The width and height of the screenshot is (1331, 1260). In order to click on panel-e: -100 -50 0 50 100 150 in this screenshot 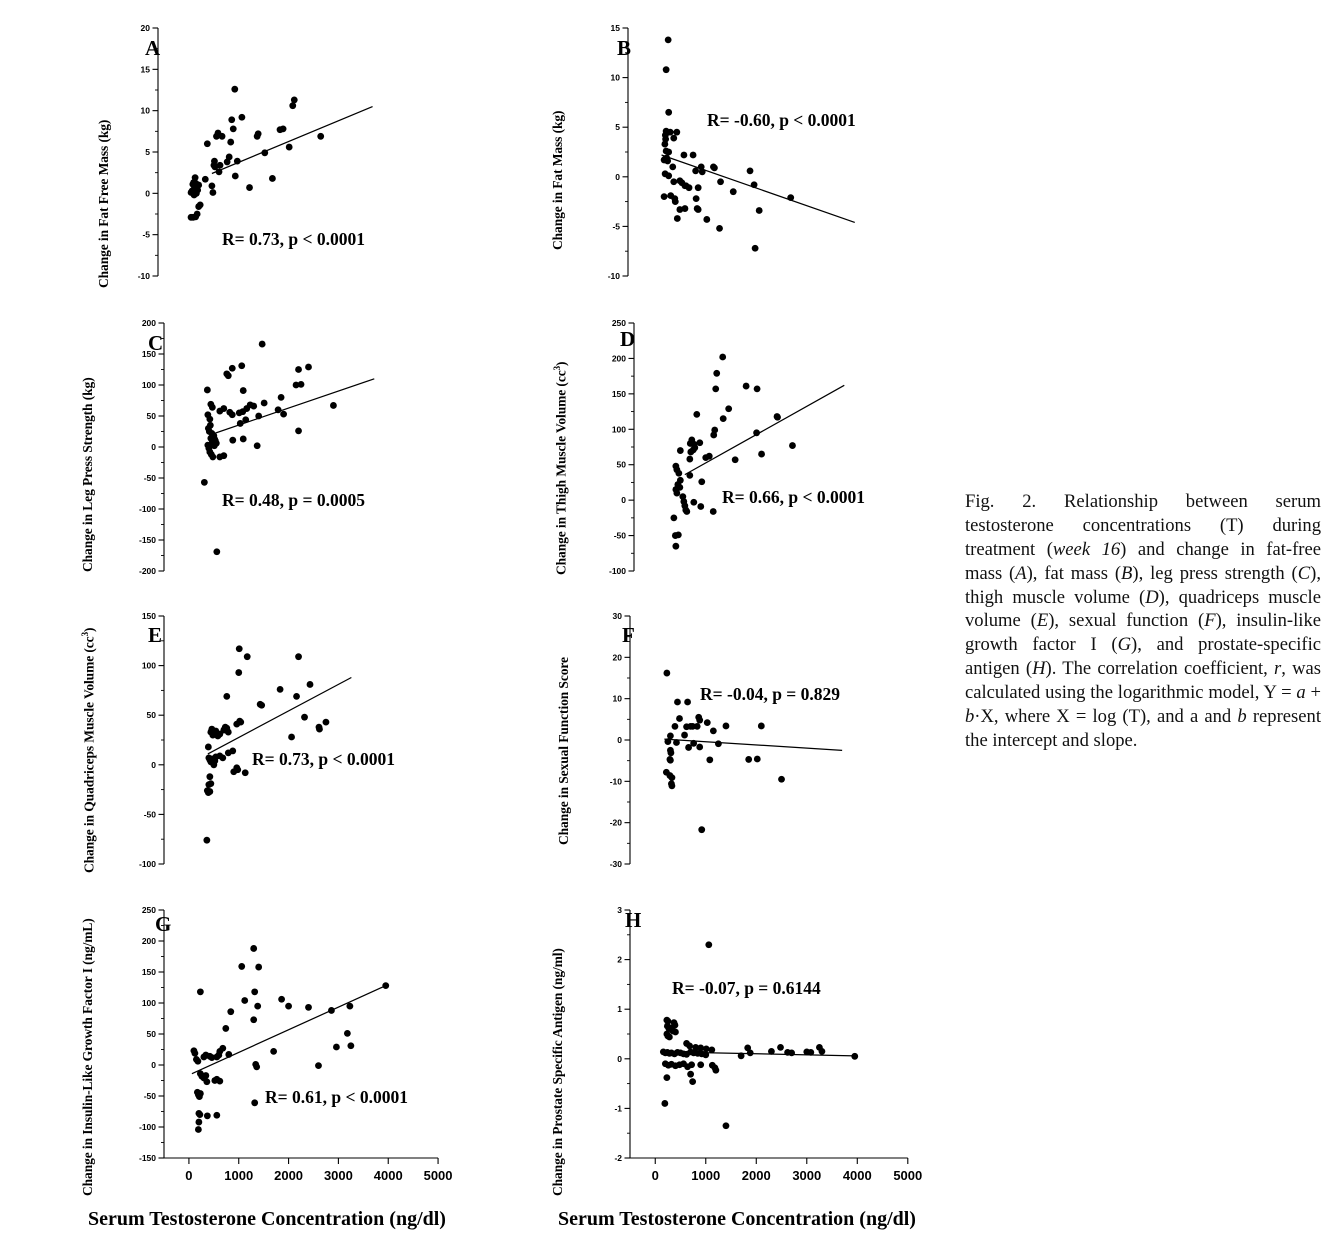, I will do `click(308, 746)`.